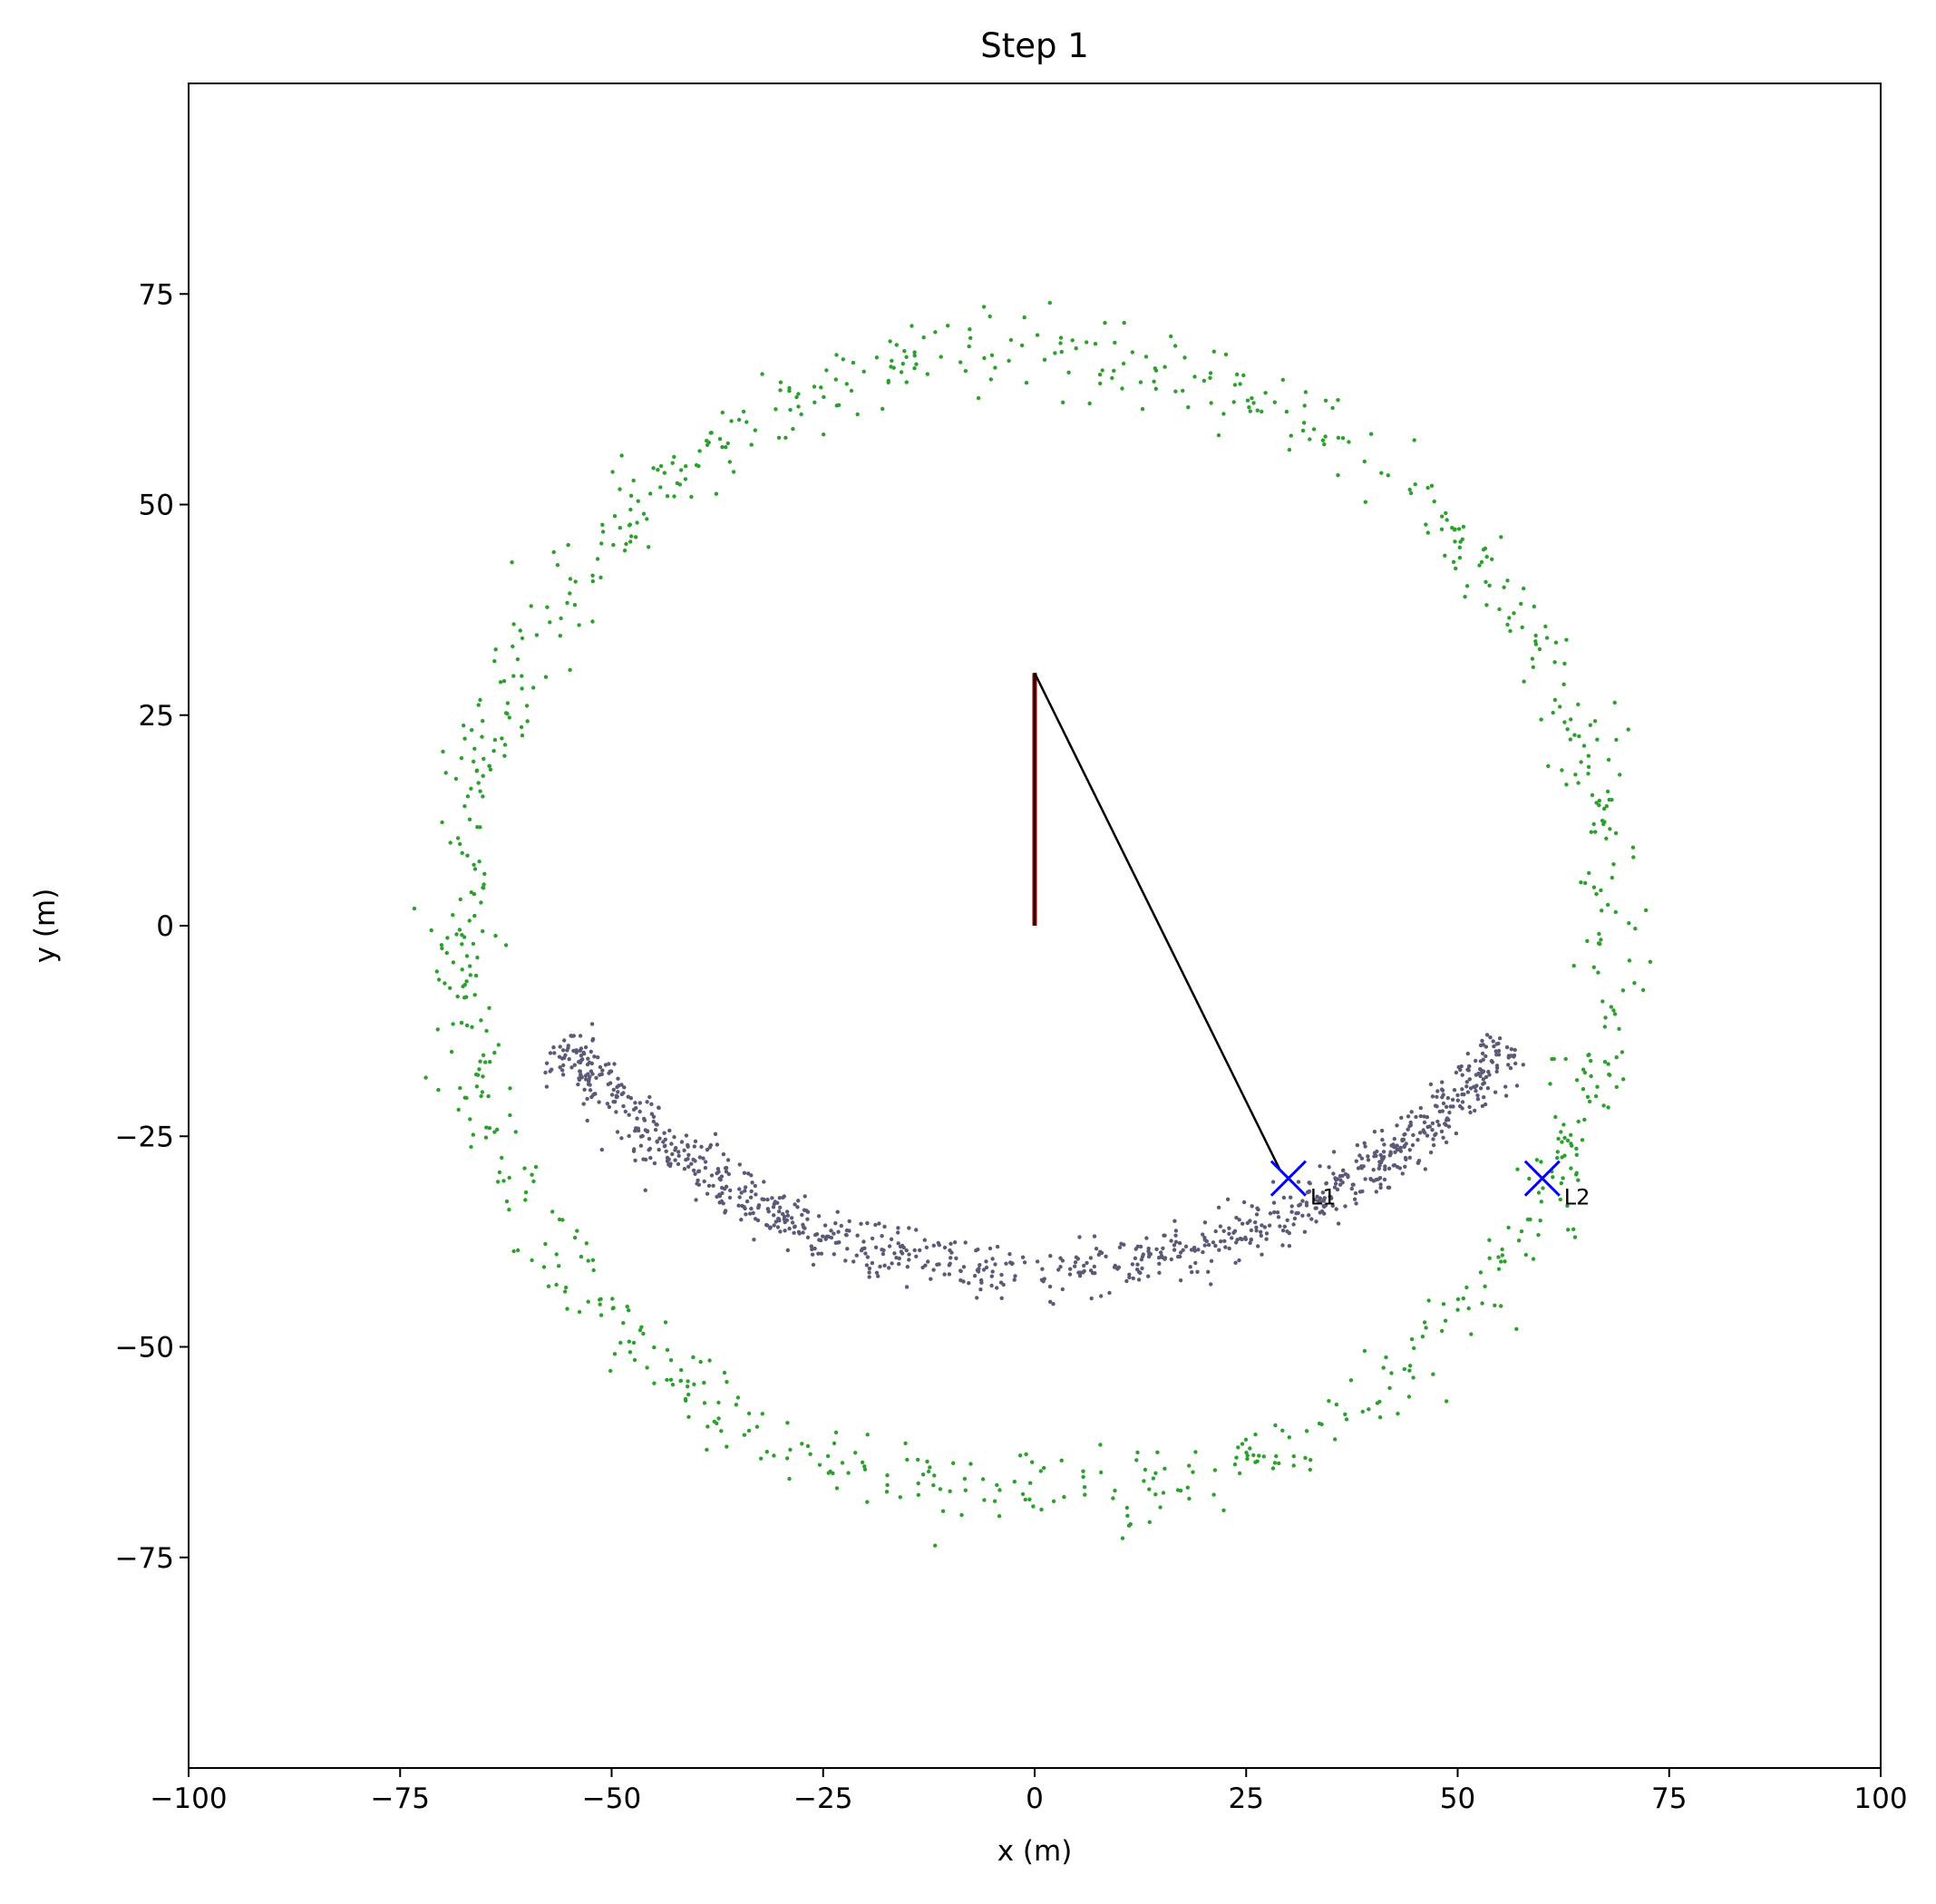 This screenshot has width=1936, height=1904. Describe the element at coordinates (1034, 45) in the screenshot. I see `chart-title: Step 1` at that location.